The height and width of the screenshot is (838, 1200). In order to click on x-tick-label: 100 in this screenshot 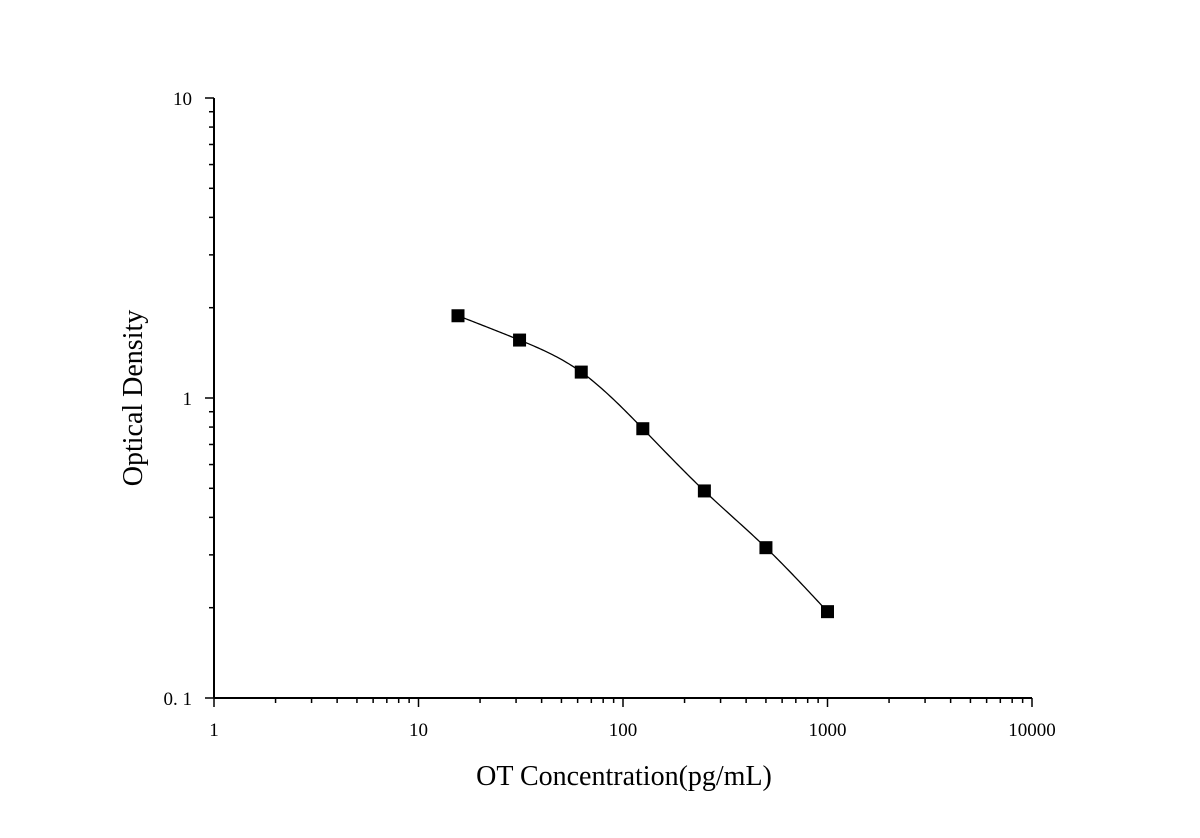, I will do `click(623, 730)`.